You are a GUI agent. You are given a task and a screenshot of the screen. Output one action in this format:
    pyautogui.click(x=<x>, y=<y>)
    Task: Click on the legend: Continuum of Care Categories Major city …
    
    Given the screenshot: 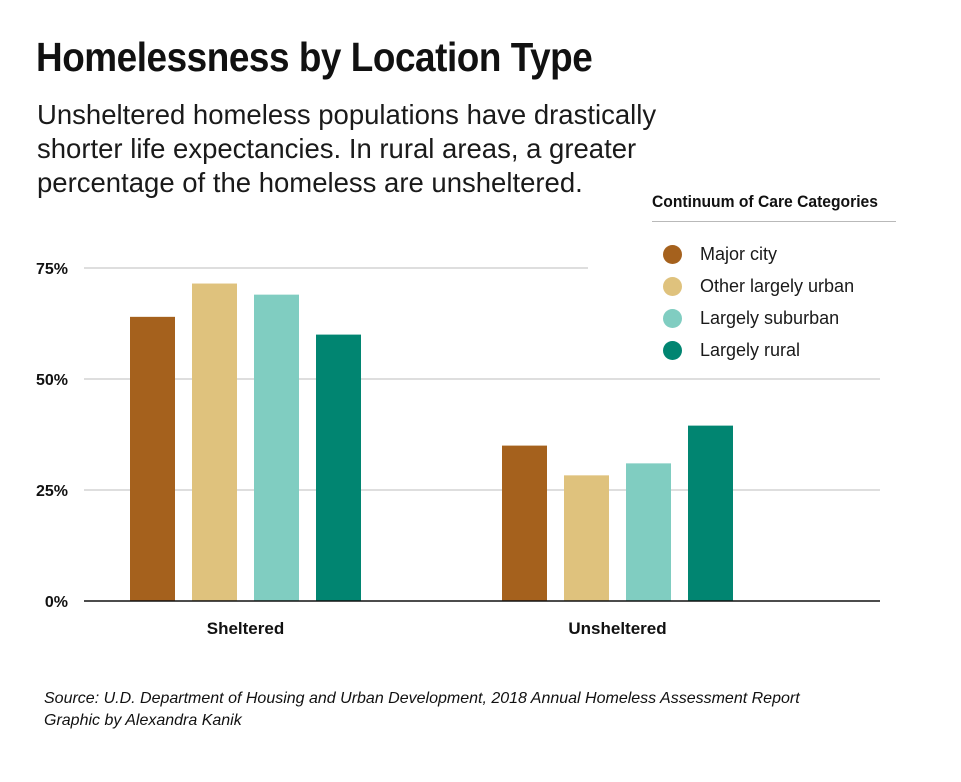 What is the action you would take?
    pyautogui.click(x=774, y=279)
    